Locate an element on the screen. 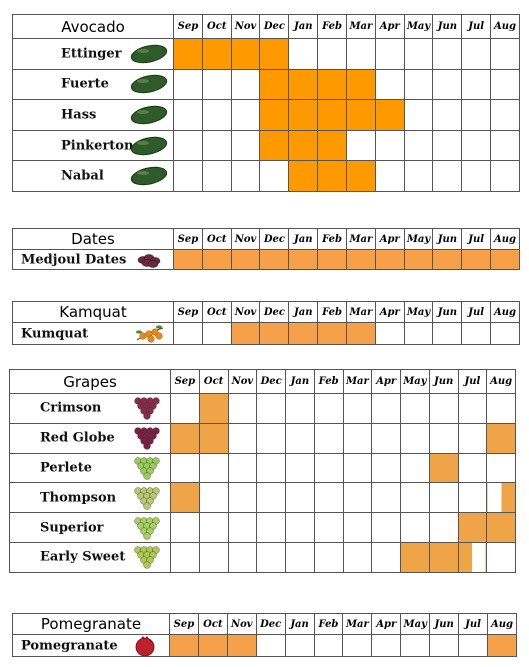  variety-label: Crimson is located at coordinates (71, 408).